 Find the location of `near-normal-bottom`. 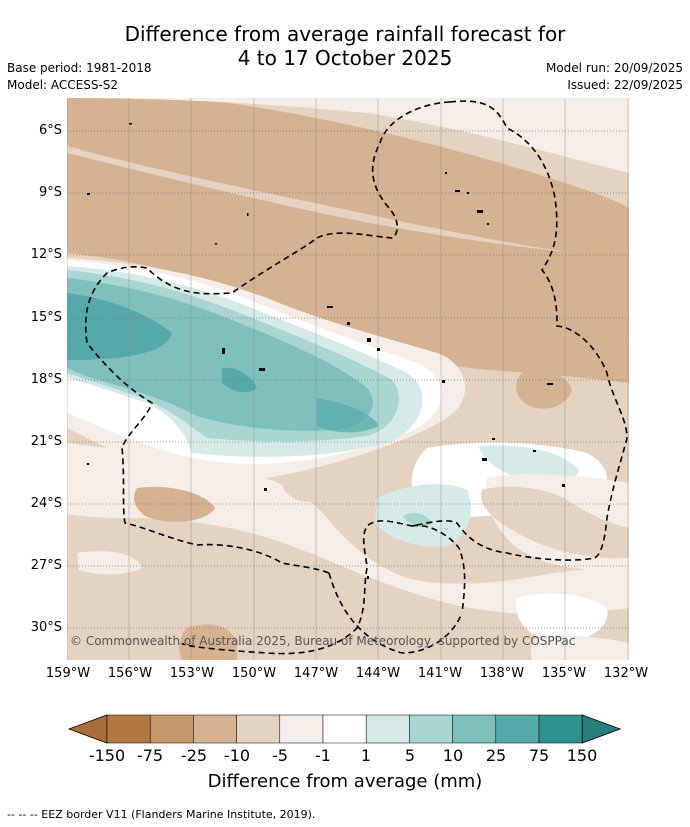

near-normal-bottom is located at coordinates (562, 618).